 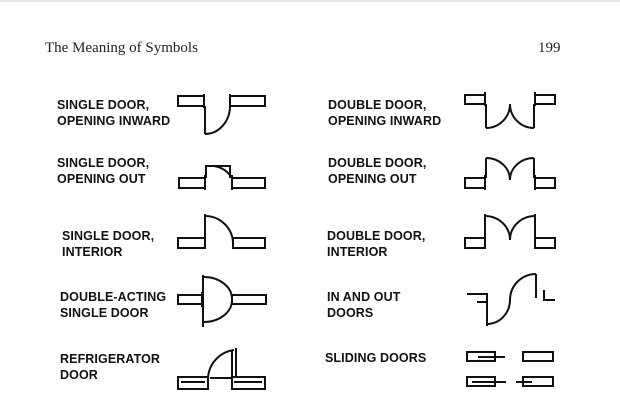 I want to click on in-and-out-doors-symbol, so click(x=511, y=299).